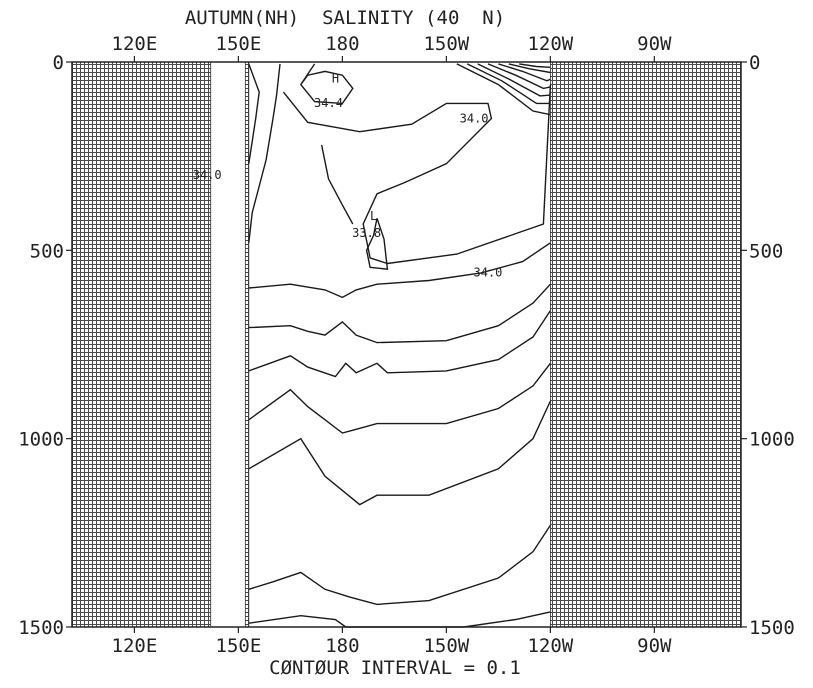 Image resolution: width=813 pixels, height=688 pixels. What do you see at coordinates (207, 175) in the screenshot?
I see `contour-label-3: 34.0` at bounding box center [207, 175].